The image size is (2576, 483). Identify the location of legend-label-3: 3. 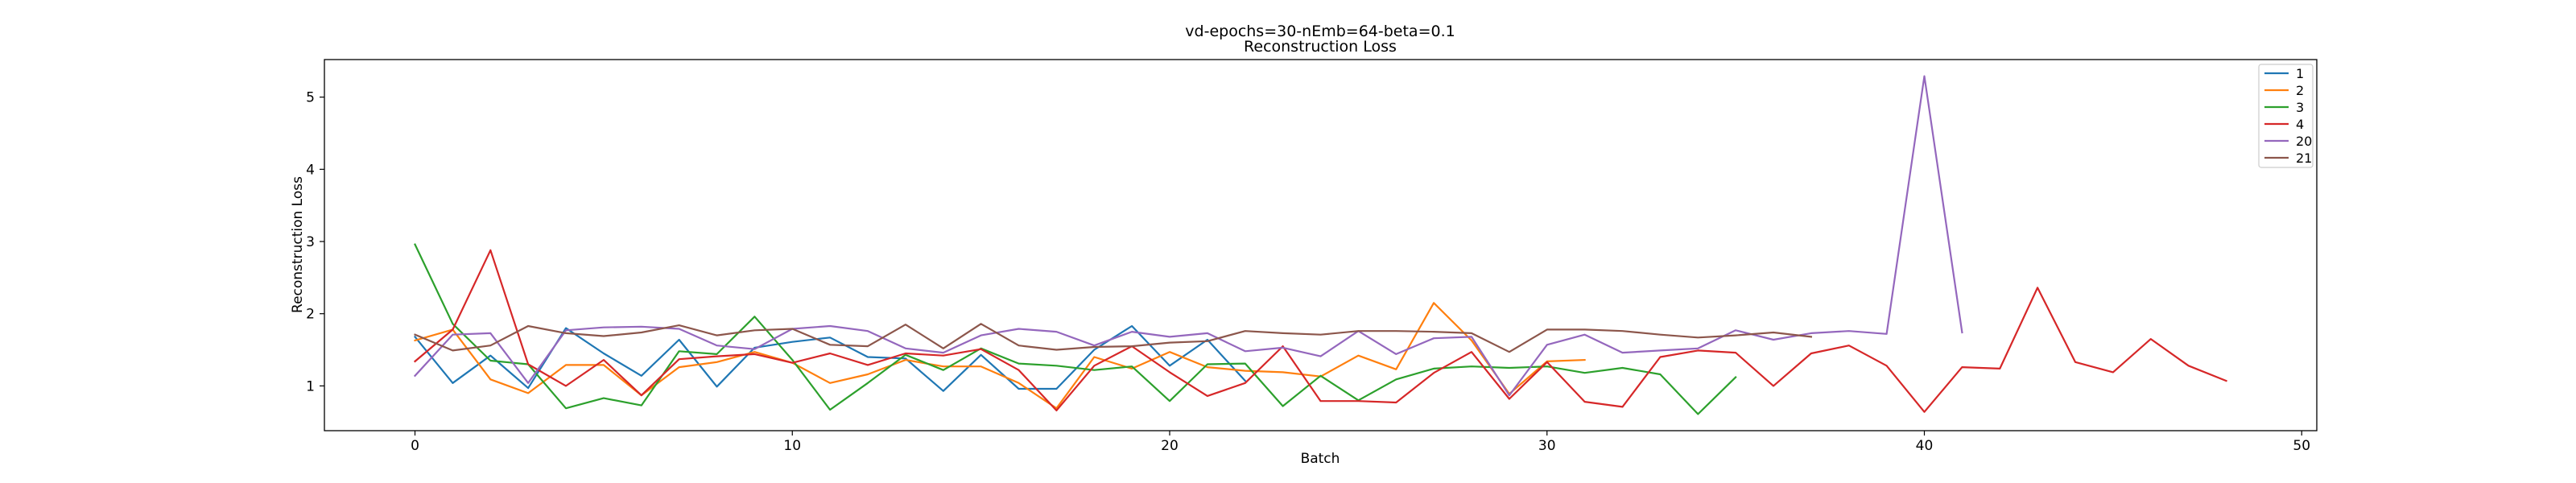
(2300, 107).